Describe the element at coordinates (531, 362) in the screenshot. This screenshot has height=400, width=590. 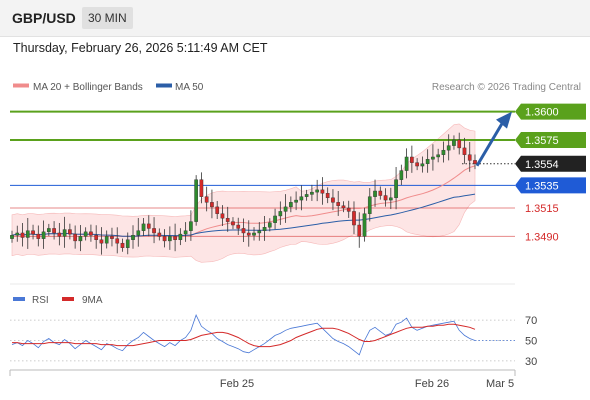
I see `rsi-tick-label: 30` at that location.